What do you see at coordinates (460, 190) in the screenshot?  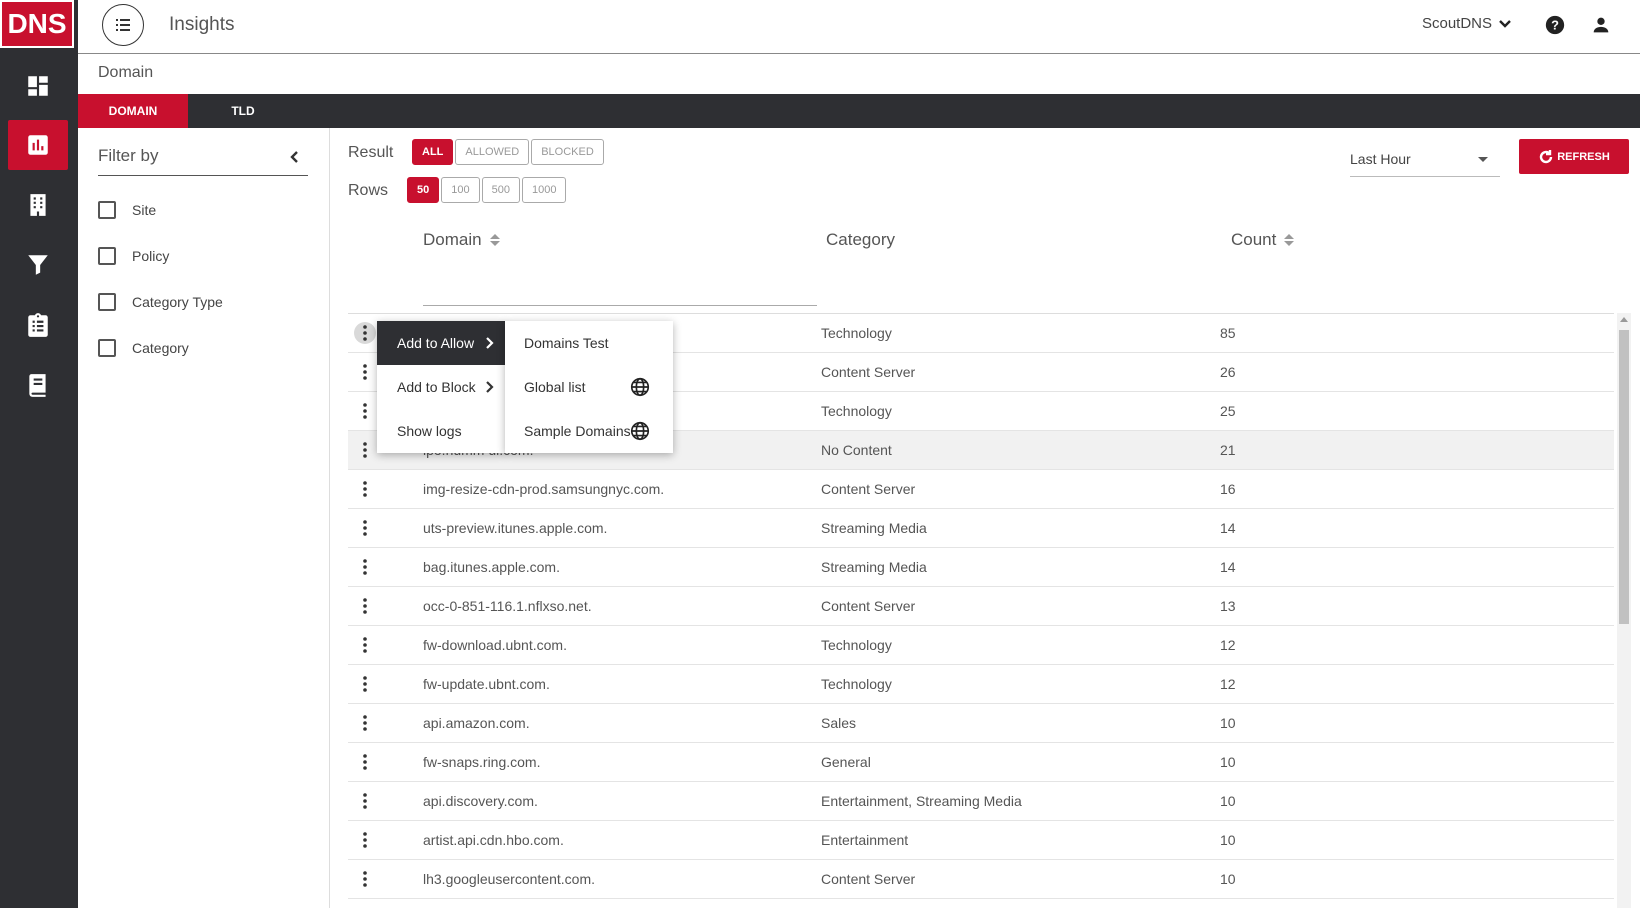 I see `rows-100-button: 100` at bounding box center [460, 190].